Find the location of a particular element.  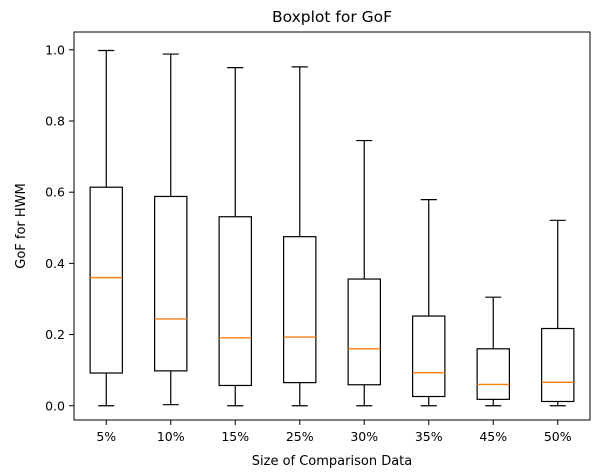

x-tick-label: 35% is located at coordinates (429, 436).